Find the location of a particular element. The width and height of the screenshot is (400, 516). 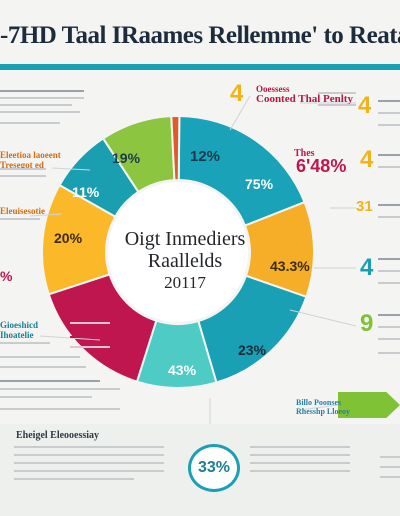

pie-slice is located at coordinates (175, 148).